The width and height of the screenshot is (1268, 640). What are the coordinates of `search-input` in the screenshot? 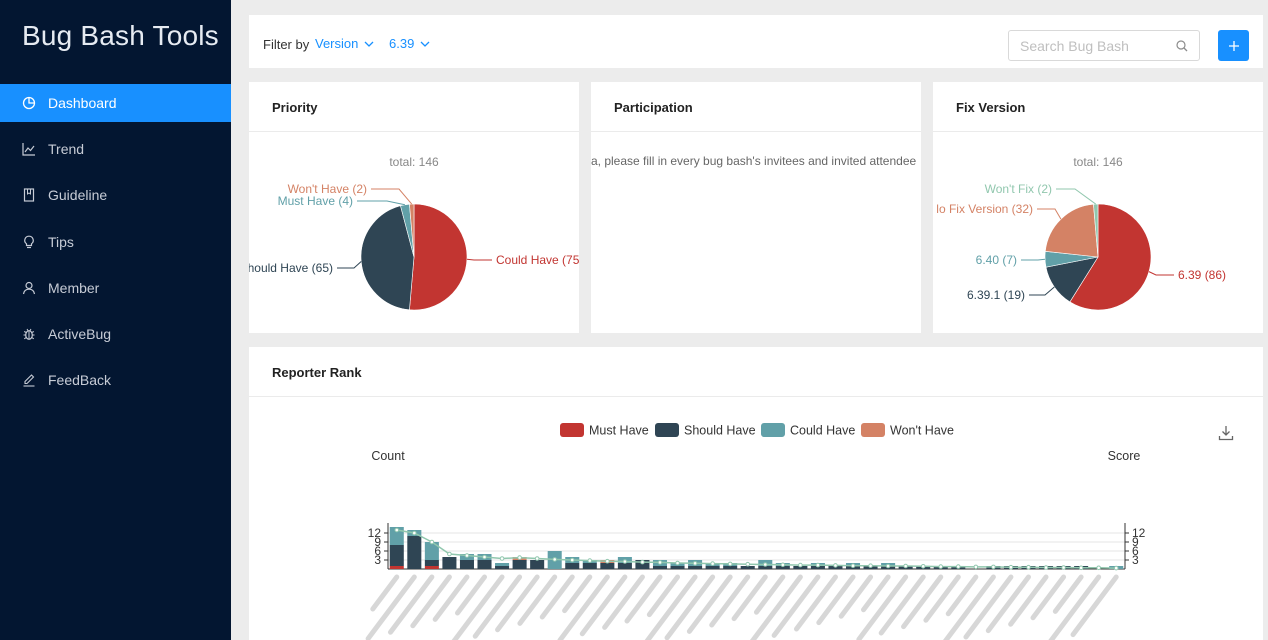 It's located at (1089, 45).